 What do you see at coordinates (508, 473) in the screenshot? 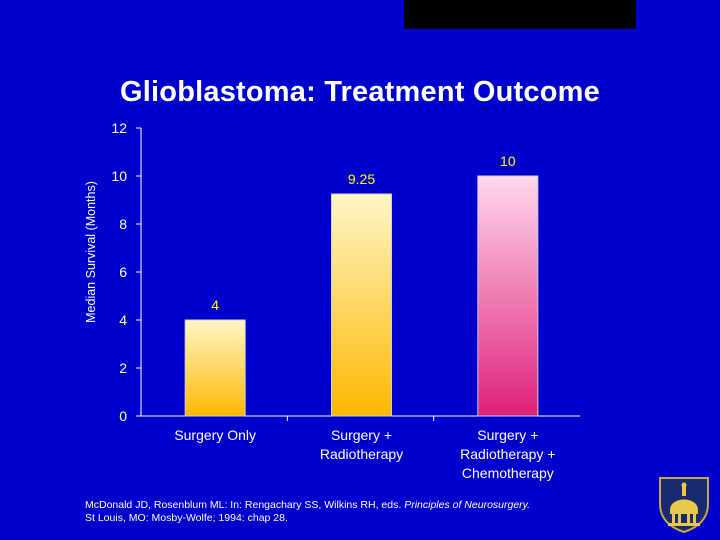
I see `category-label-3: Chemotherapy` at bounding box center [508, 473].